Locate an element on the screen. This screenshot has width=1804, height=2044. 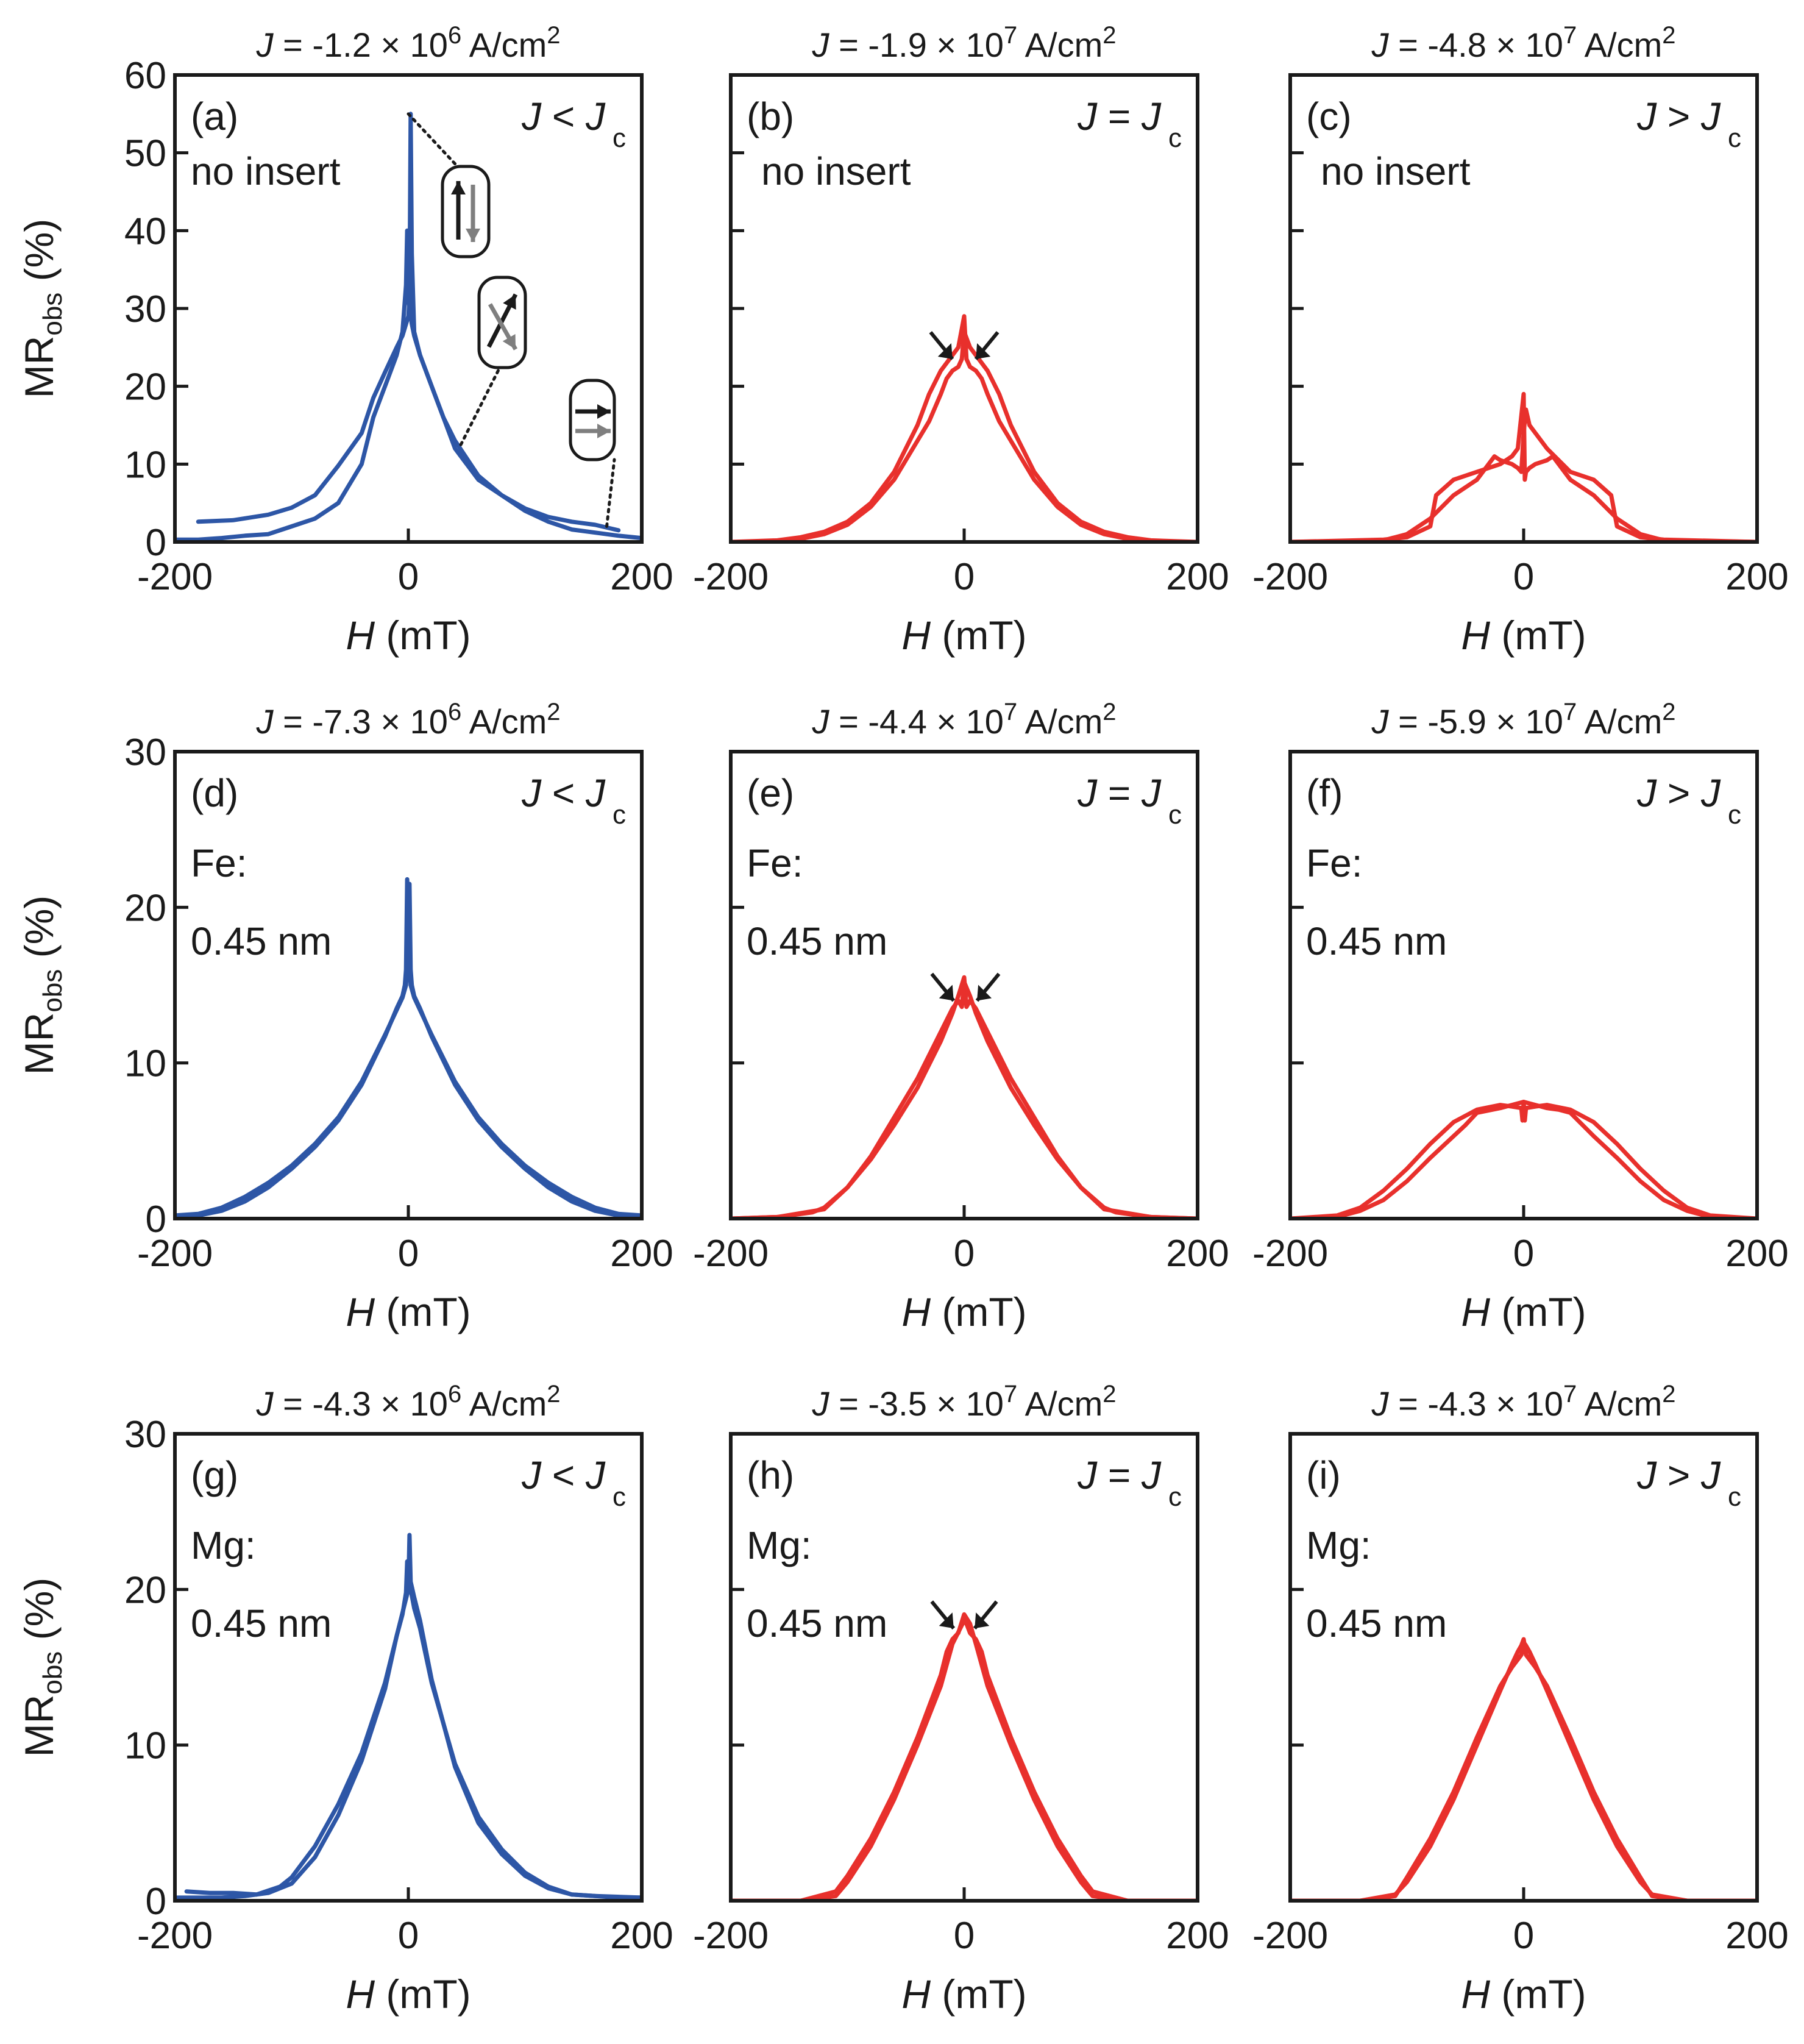
magnet-arrow-canted-gray-head is located at coordinates (509, 341).